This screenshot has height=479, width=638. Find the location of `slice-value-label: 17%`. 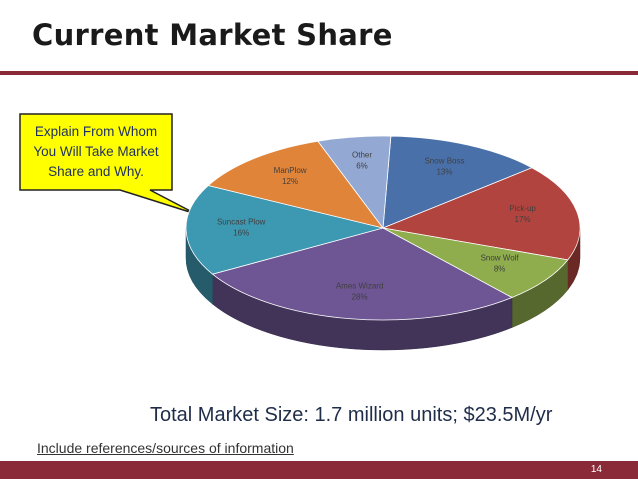

slice-value-label: 17% is located at coordinates (523, 219).